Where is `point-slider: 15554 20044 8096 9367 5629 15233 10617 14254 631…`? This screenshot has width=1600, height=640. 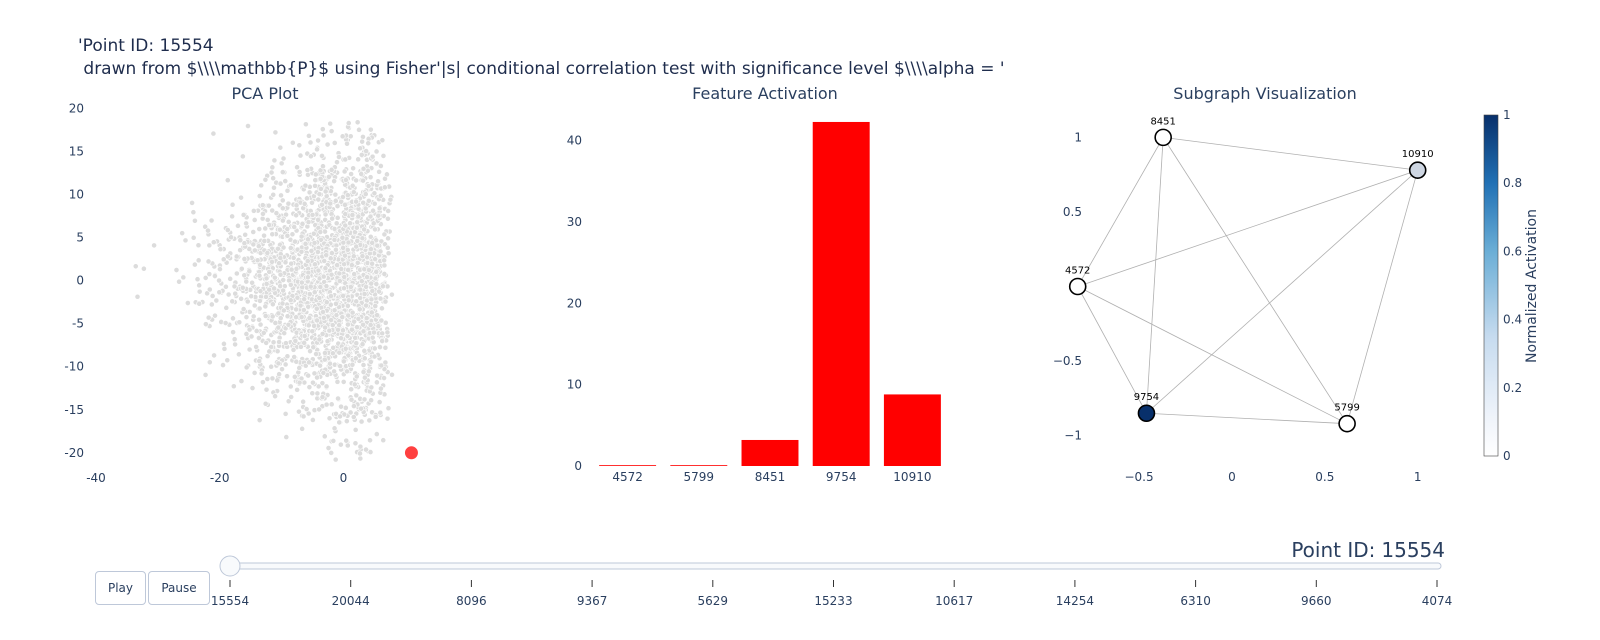
point-slider: 15554 20044 8096 9367 5629 15233 10617 14254 631… is located at coordinates (831, 581).